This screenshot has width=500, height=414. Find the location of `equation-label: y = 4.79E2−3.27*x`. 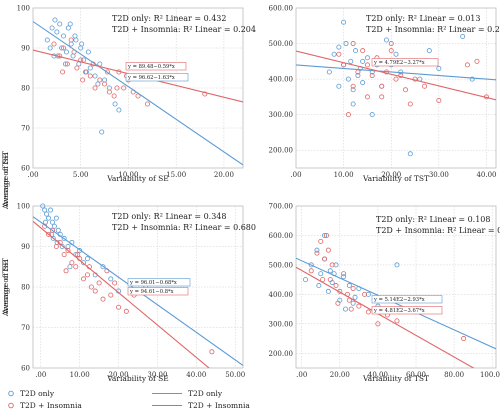

equation-label: y = 4.79E2−3.27*x is located at coordinates (399, 63).